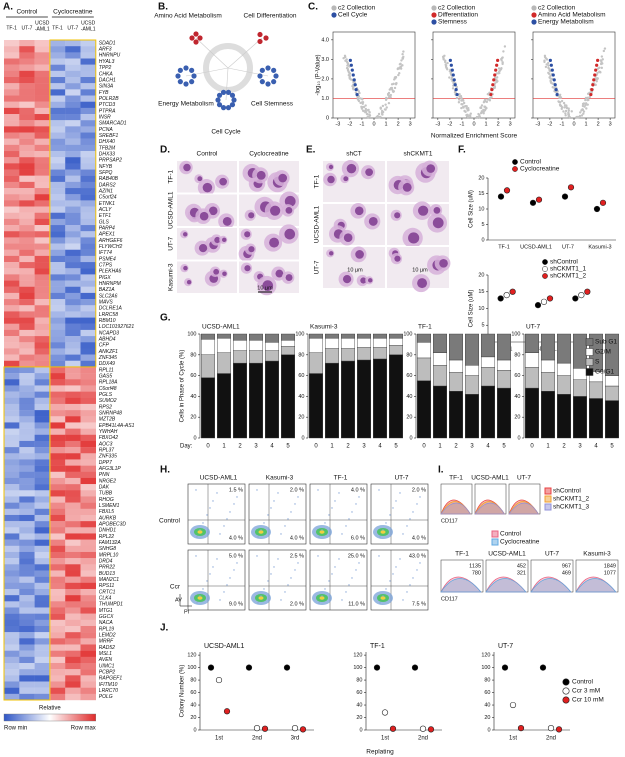 The height and width of the screenshot is (757, 625). What do you see at coordinates (481, 209) in the screenshot?
I see `y-tick-label: 10` at bounding box center [481, 209].